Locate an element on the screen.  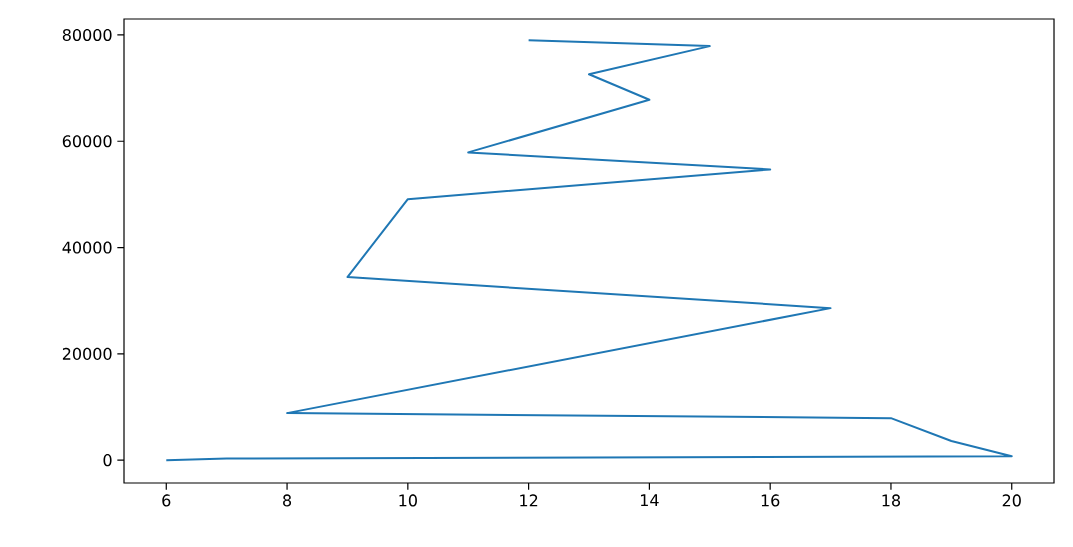
x-tick-label: 16 is located at coordinates (770, 500).